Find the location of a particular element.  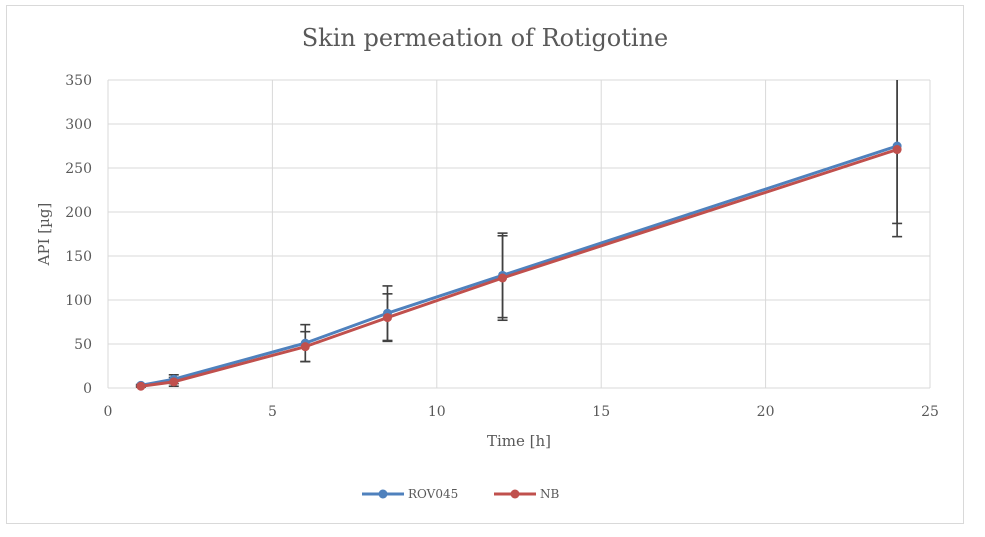

x-tick-label: 5 is located at coordinates (272, 412).